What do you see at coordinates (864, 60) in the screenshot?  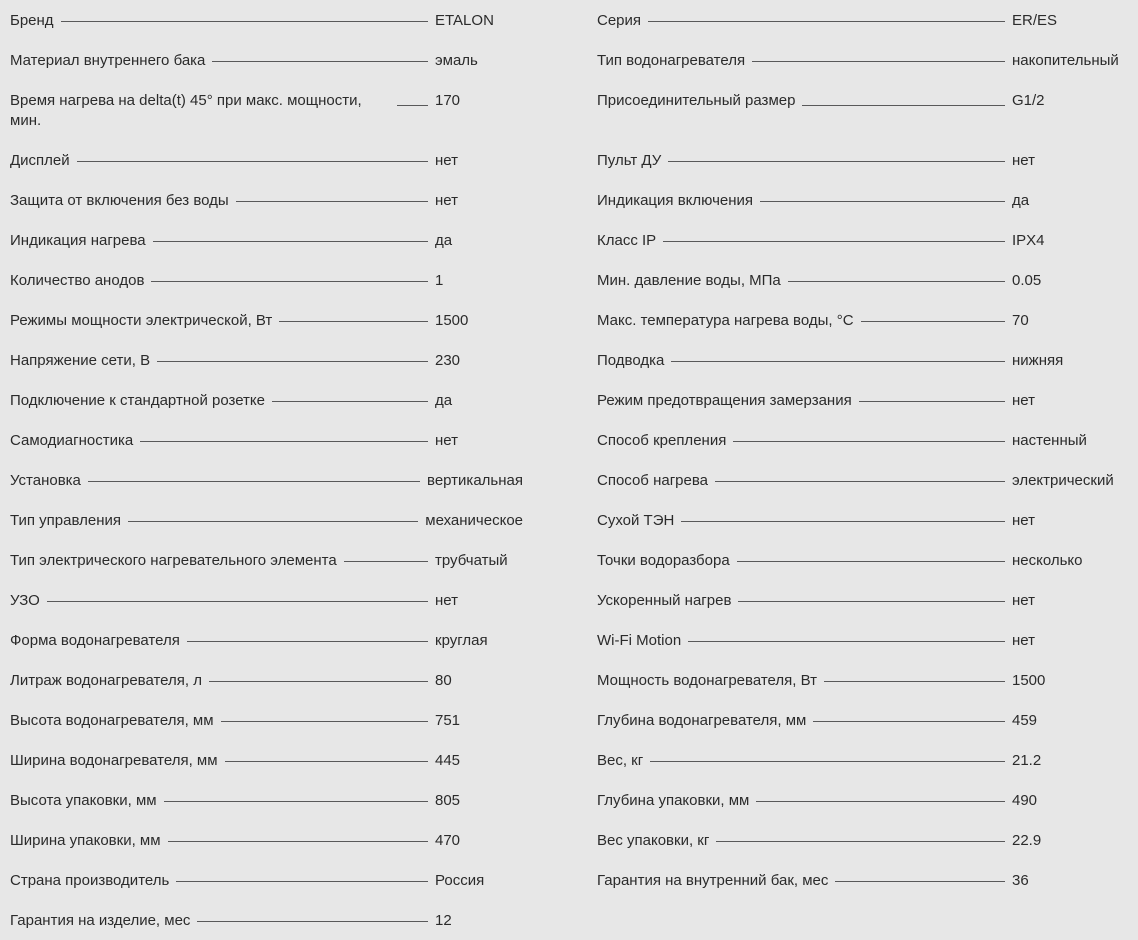 I see `spec-row: Тип водонагревателя накопительный` at bounding box center [864, 60].